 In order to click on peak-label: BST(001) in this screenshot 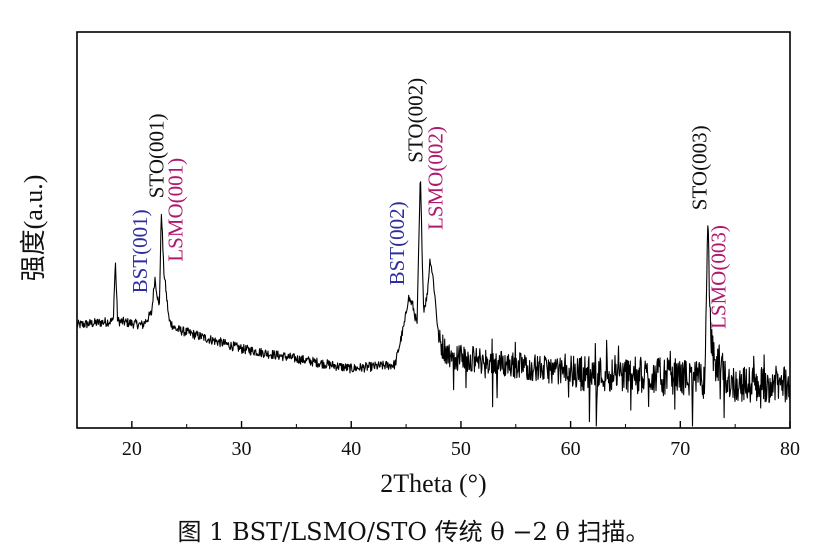, I will do `click(140, 251)`.